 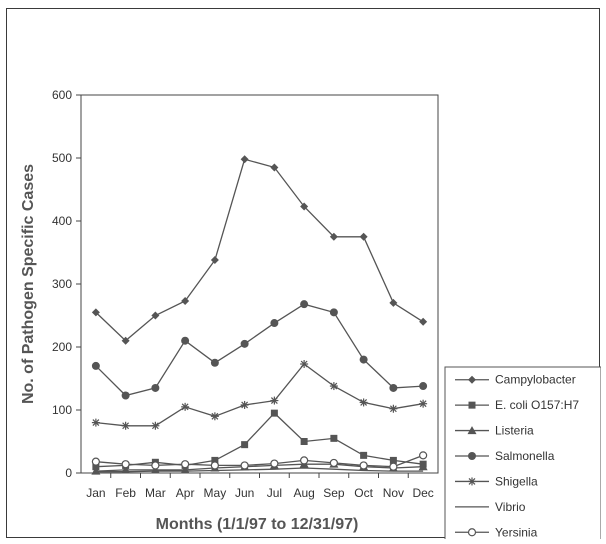 I want to click on y-tick-label: 500, so click(x=62, y=158).